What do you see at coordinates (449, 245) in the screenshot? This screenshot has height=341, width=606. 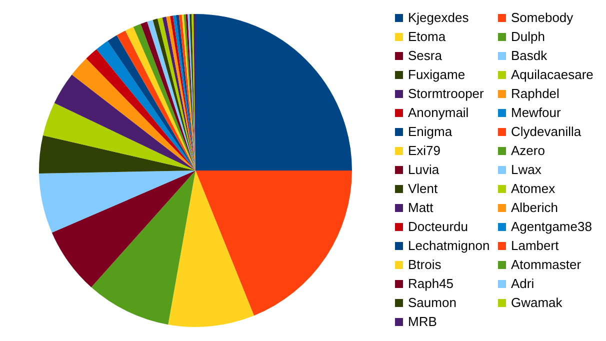 I see `legend-label: Lechatmignon` at bounding box center [449, 245].